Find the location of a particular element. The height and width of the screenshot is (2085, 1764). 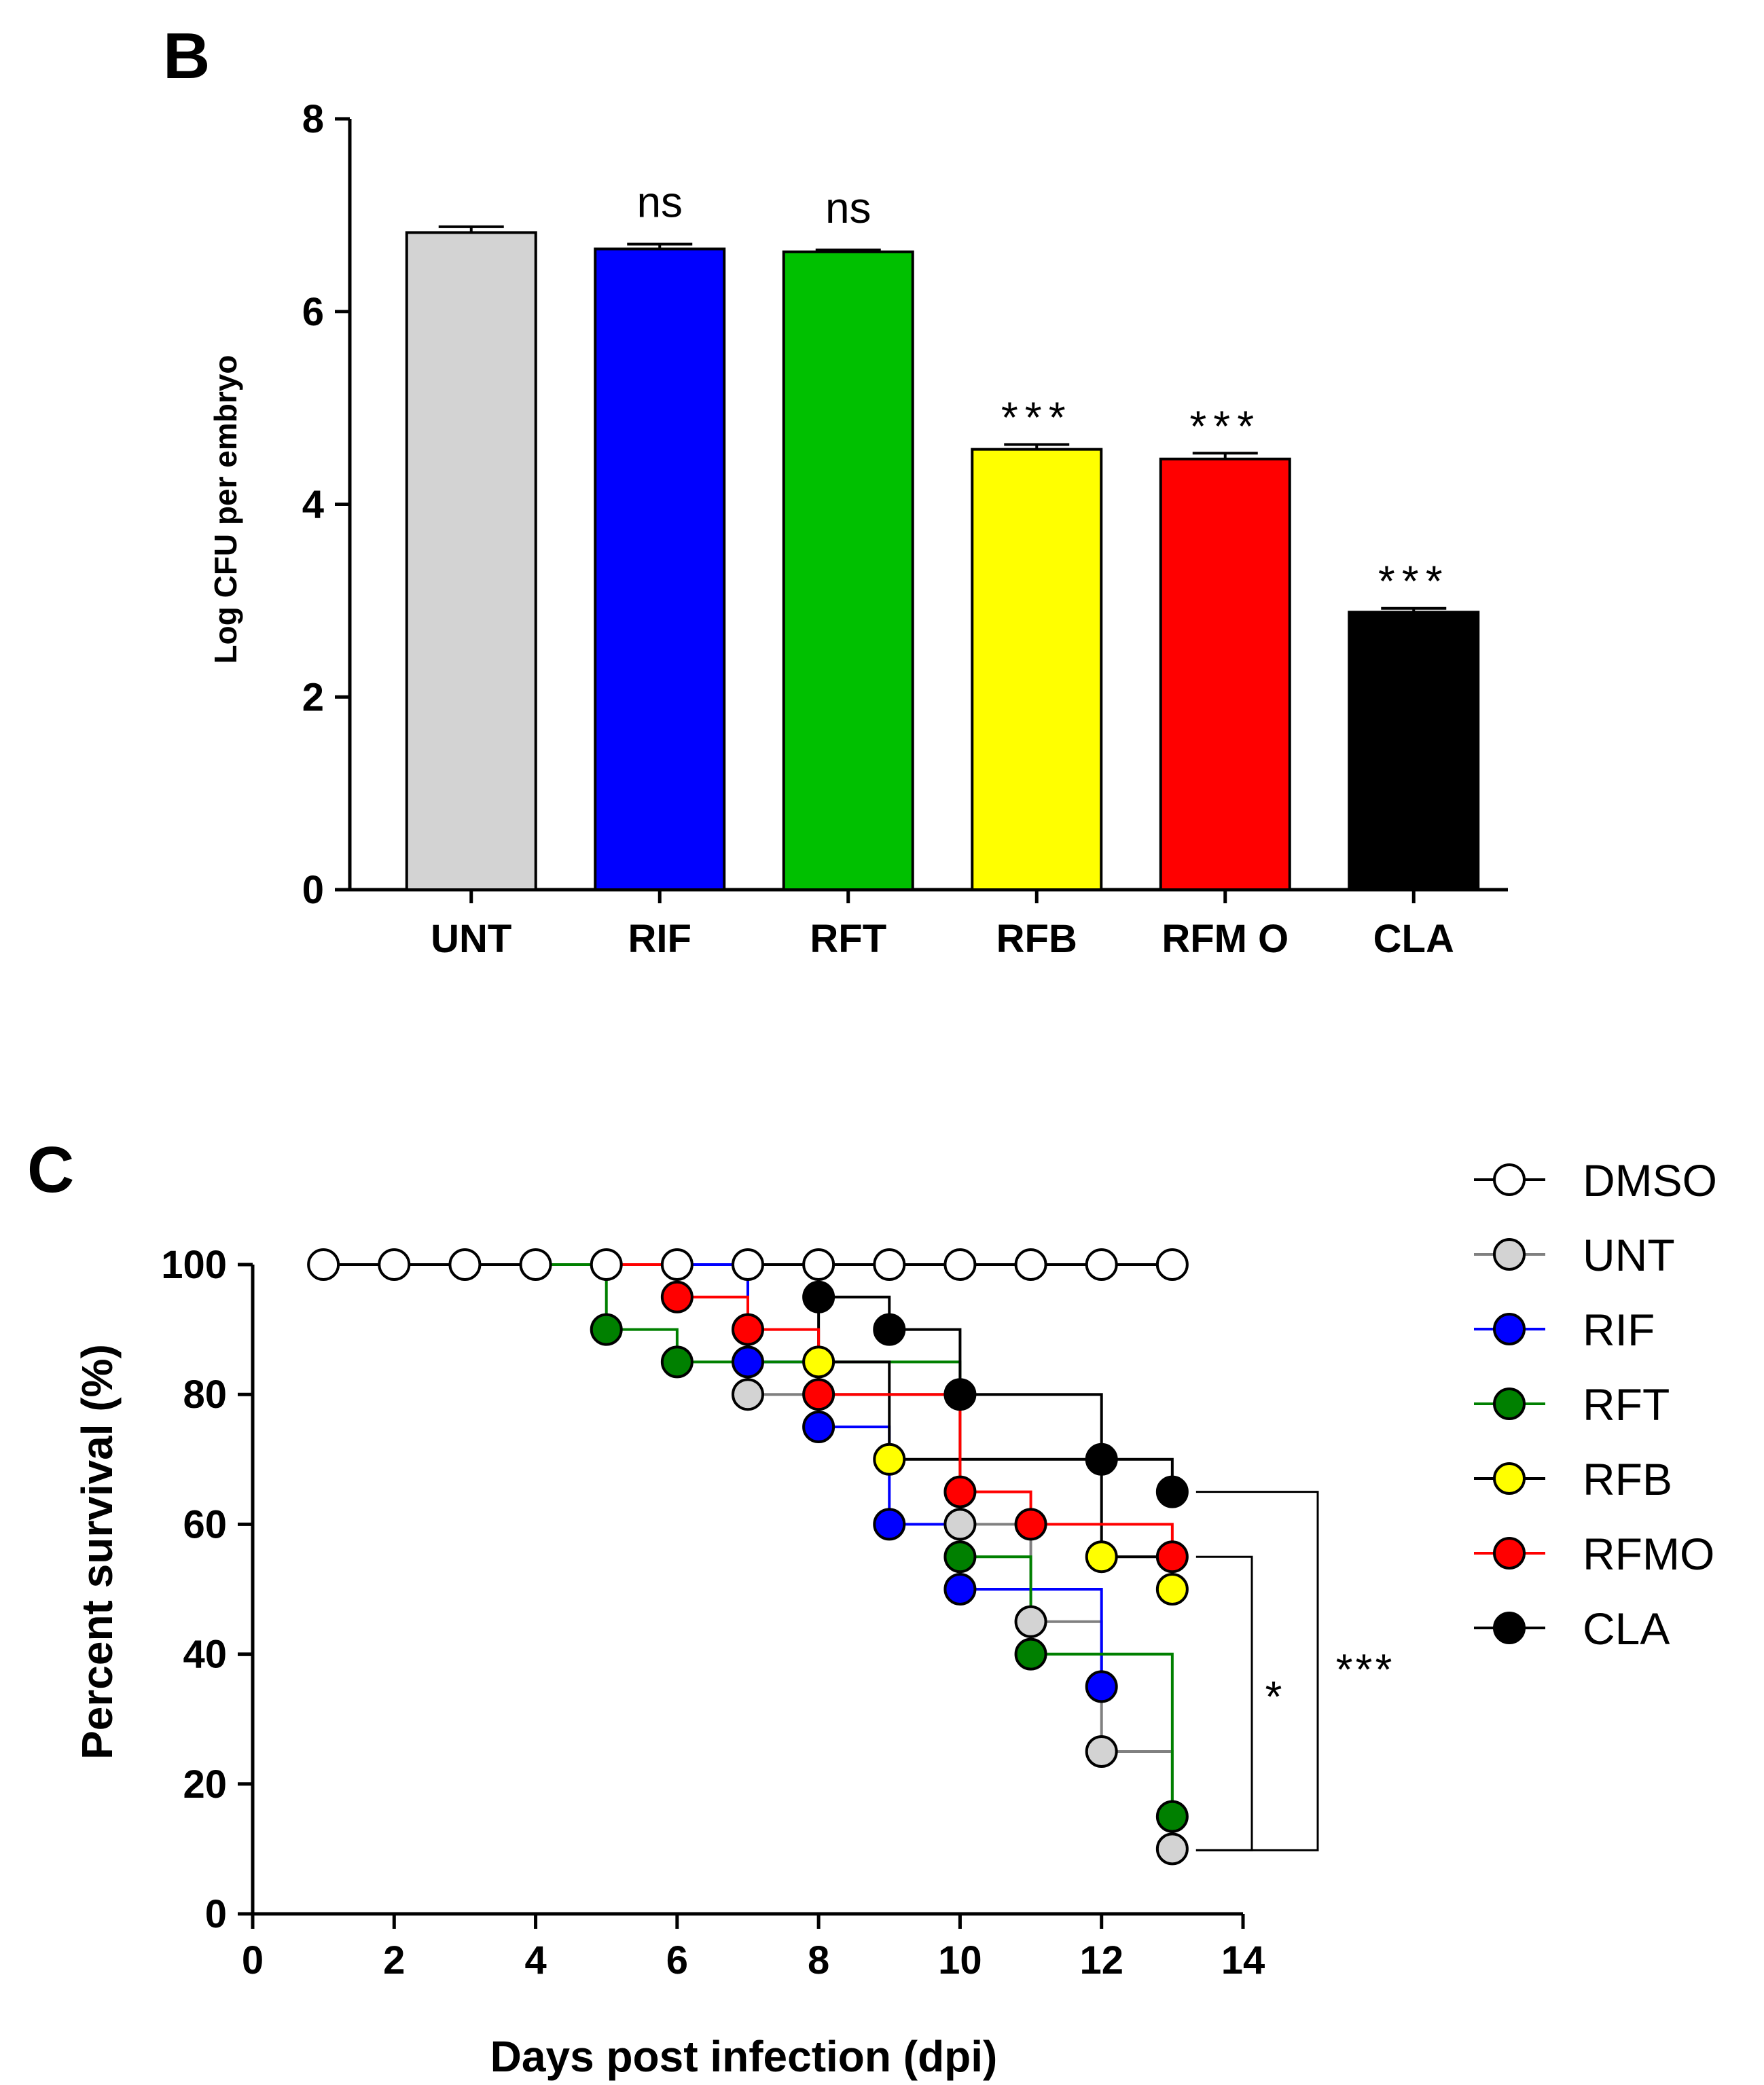

bar-chart-category-label: RFB is located at coordinates (1036, 939).